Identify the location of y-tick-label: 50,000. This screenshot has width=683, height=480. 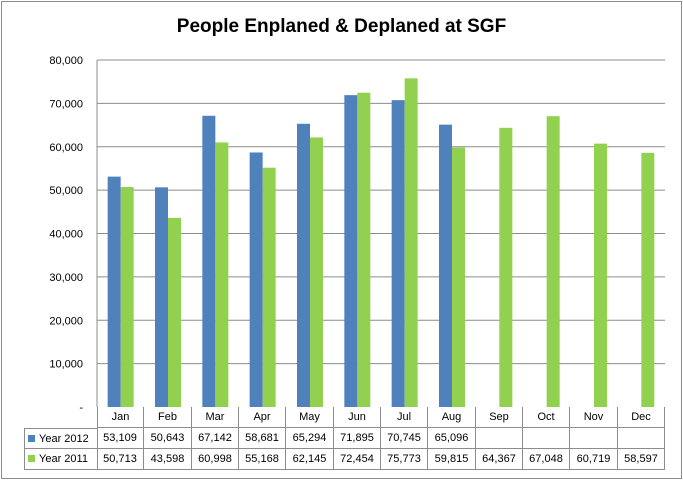
(66, 191).